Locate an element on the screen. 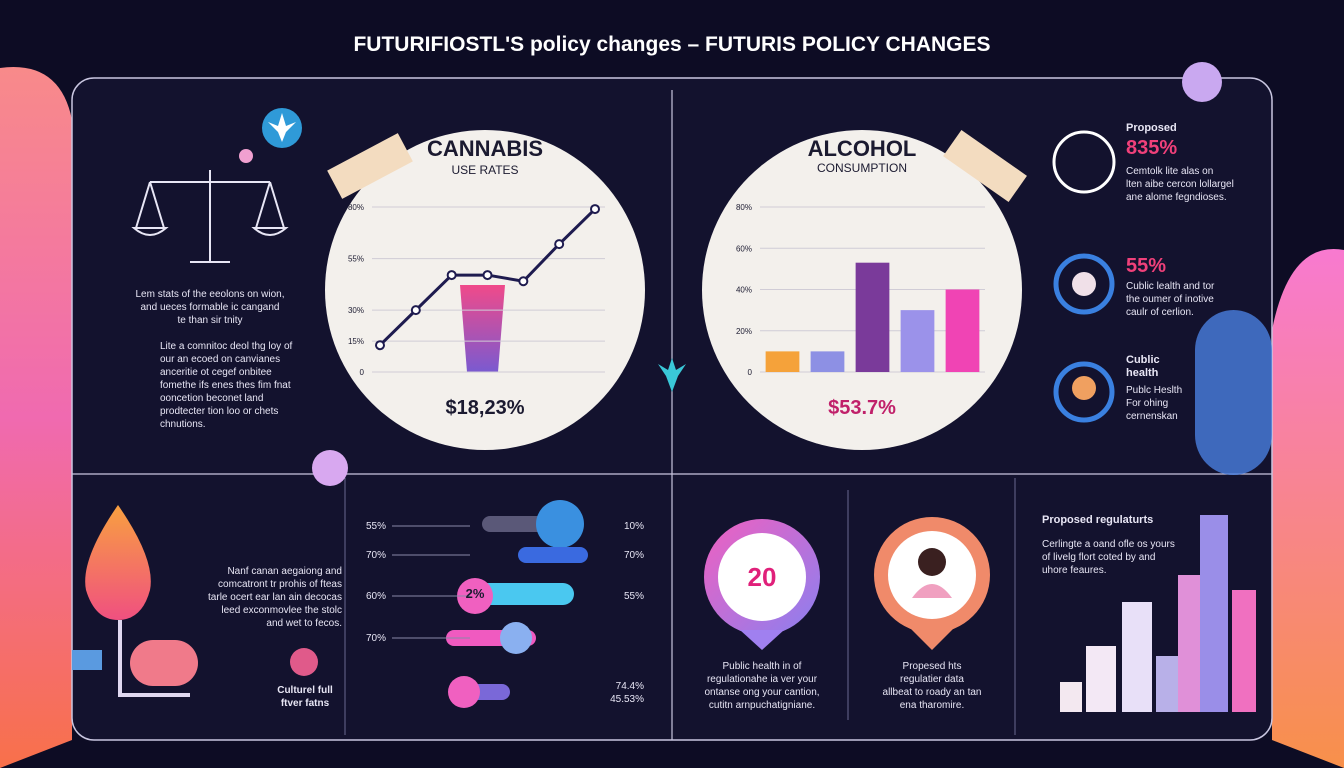 This screenshot has width=1344, height=768. tag: 2% is located at coordinates (475, 593).